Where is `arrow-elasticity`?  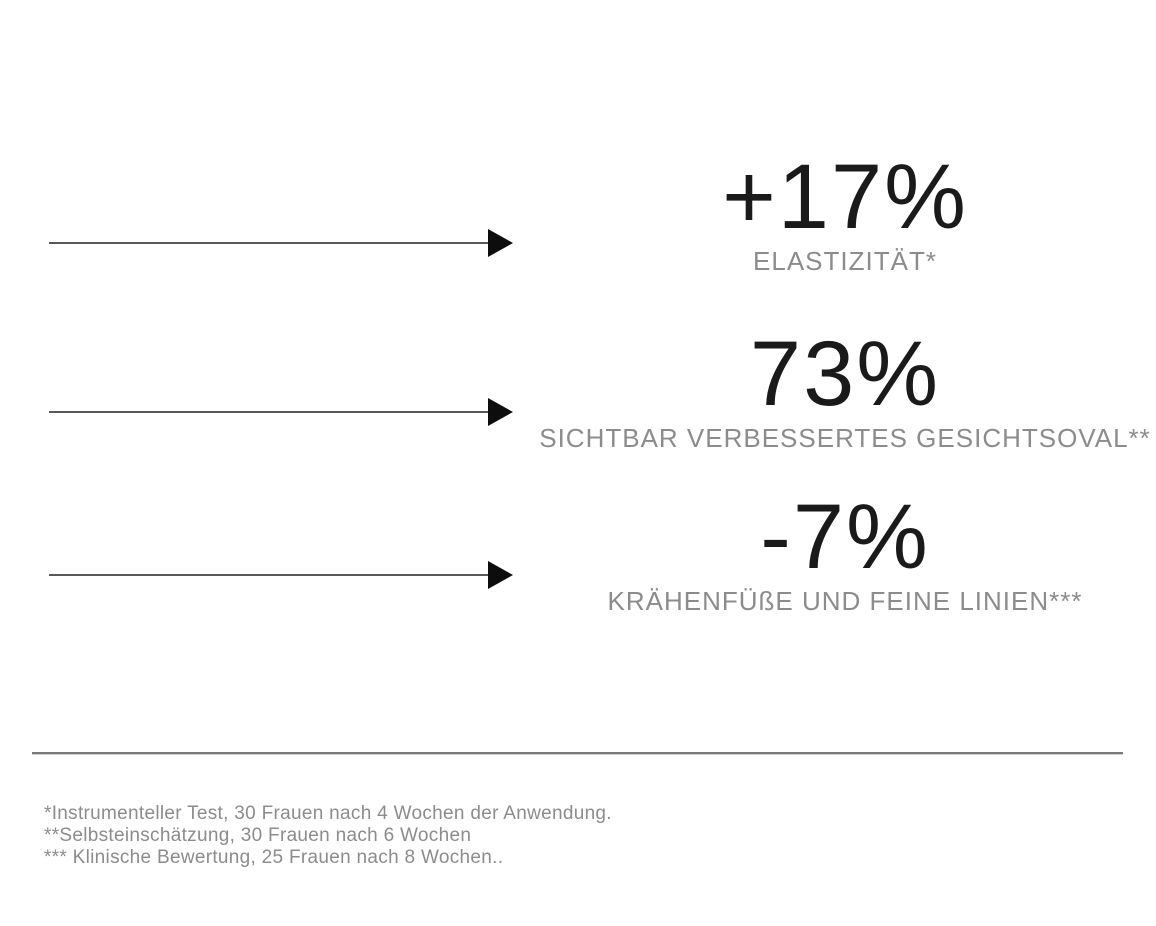
arrow-elasticity is located at coordinates (281, 243).